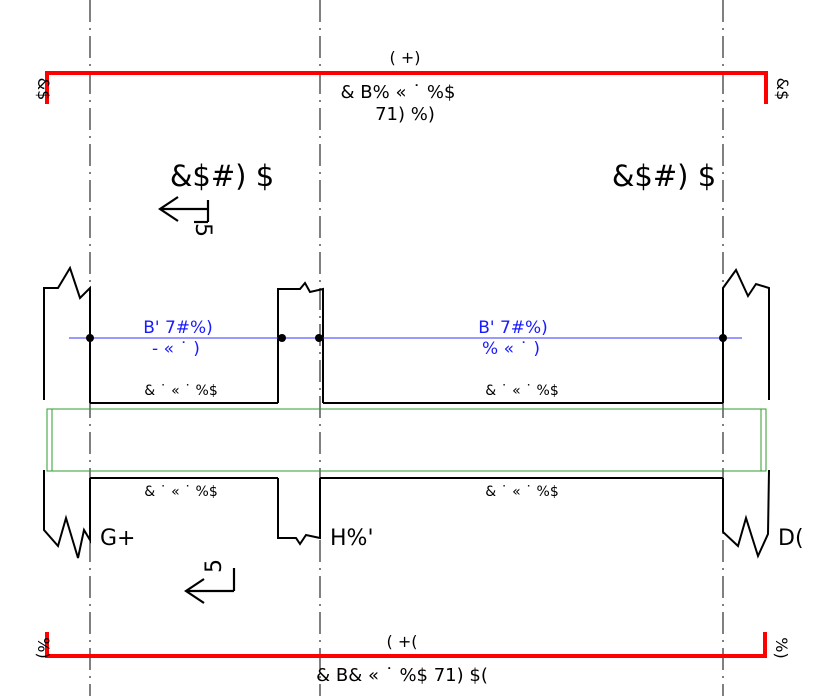  Describe the element at coordinates (117, 538) in the screenshot. I see `axis-label-left: G+` at that location.